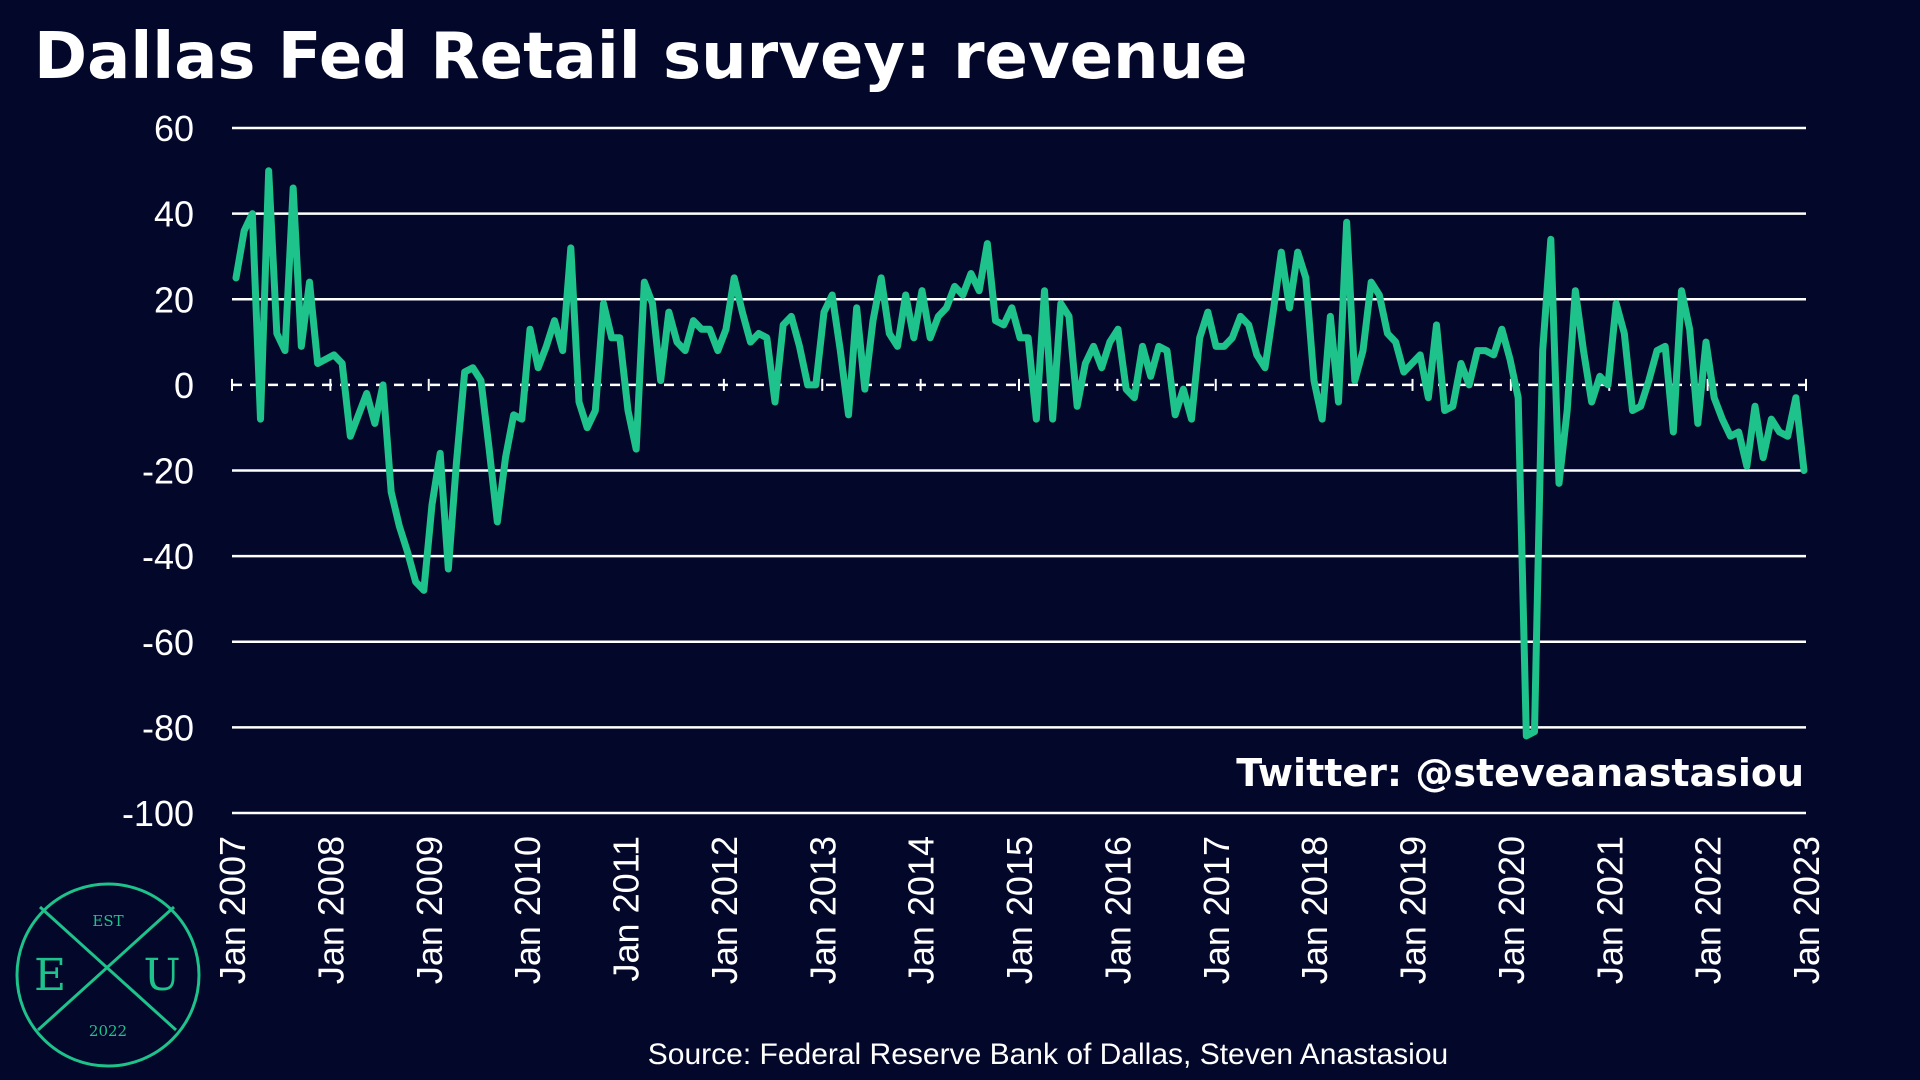  What do you see at coordinates (1520, 773) in the screenshot?
I see `twitter-annotation: Twitter: @steveanastasiou` at bounding box center [1520, 773].